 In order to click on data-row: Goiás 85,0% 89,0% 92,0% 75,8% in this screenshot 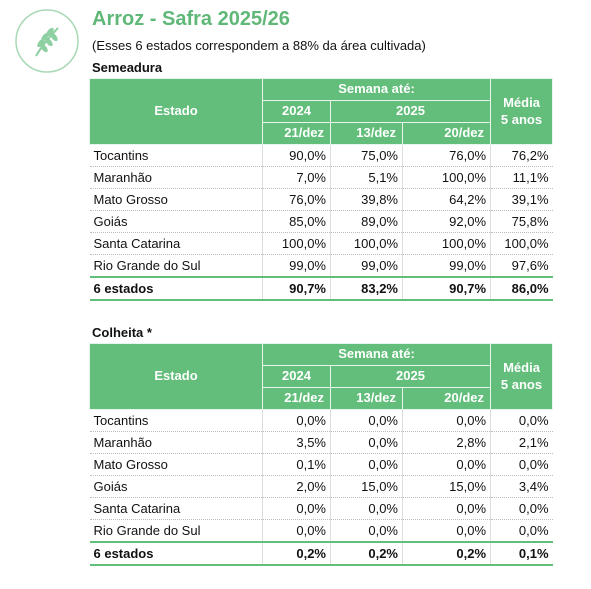, I will do `click(321, 221)`.